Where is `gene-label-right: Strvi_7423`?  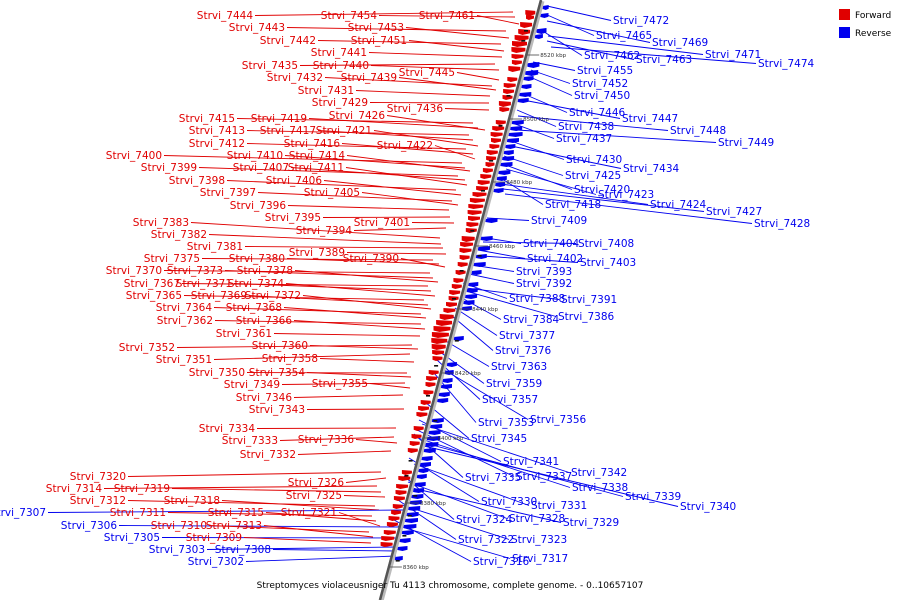
gene-label-right: Strvi_7423 is located at coordinates (626, 195).